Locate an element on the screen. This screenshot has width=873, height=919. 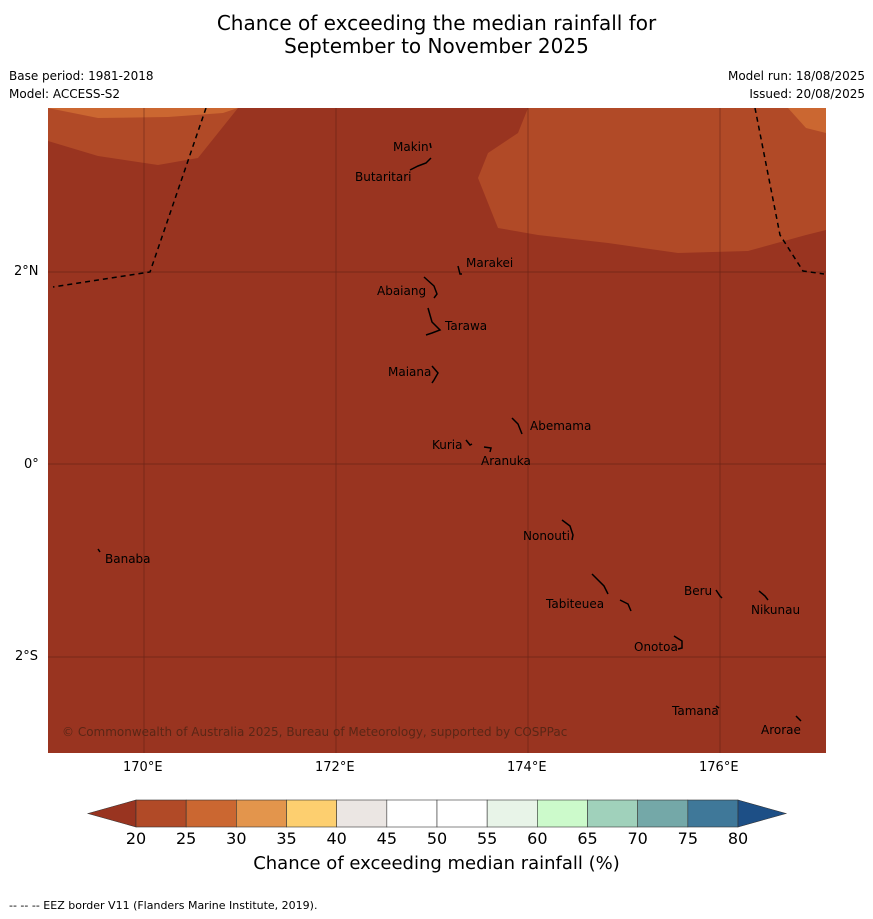
model-run: Model run: 18/08/2025 is located at coordinates (796, 76).